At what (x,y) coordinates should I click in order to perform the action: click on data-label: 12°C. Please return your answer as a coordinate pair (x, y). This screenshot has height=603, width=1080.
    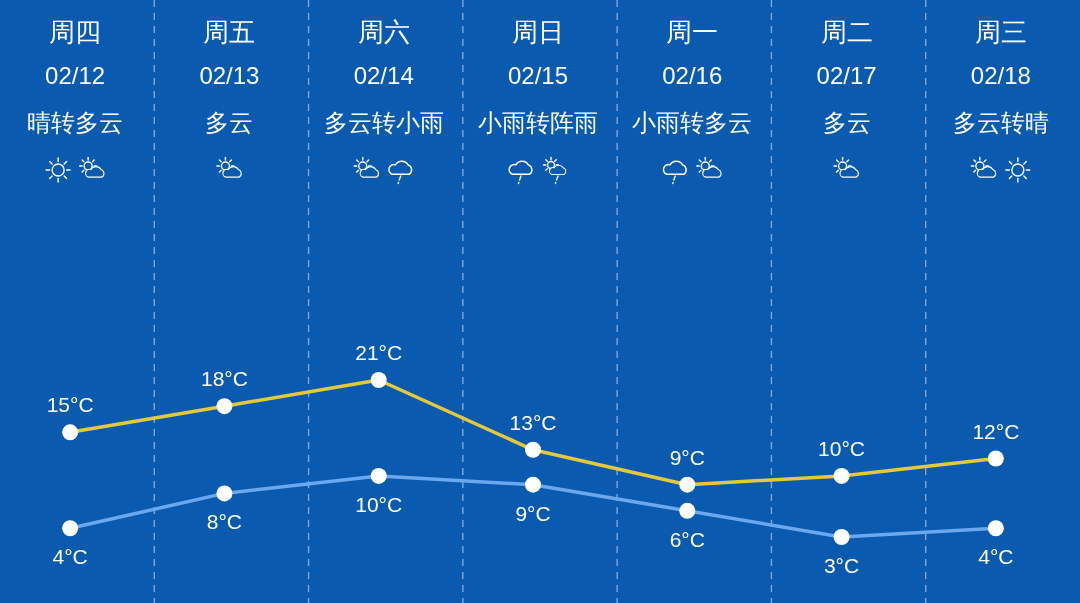
    Looking at the image, I should click on (996, 431).